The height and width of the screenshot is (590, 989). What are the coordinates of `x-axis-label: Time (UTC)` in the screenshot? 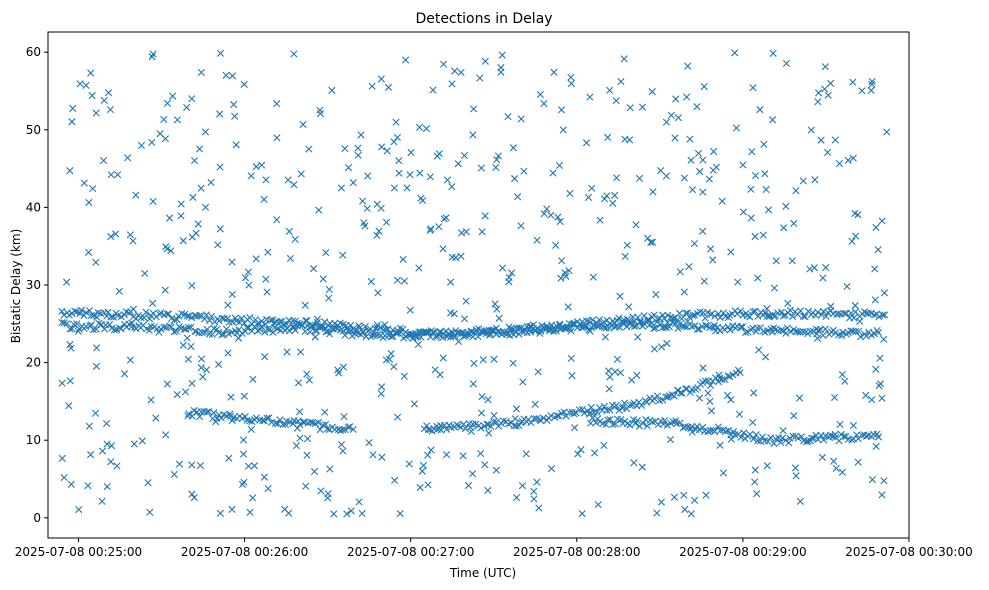 It's located at (482, 573).